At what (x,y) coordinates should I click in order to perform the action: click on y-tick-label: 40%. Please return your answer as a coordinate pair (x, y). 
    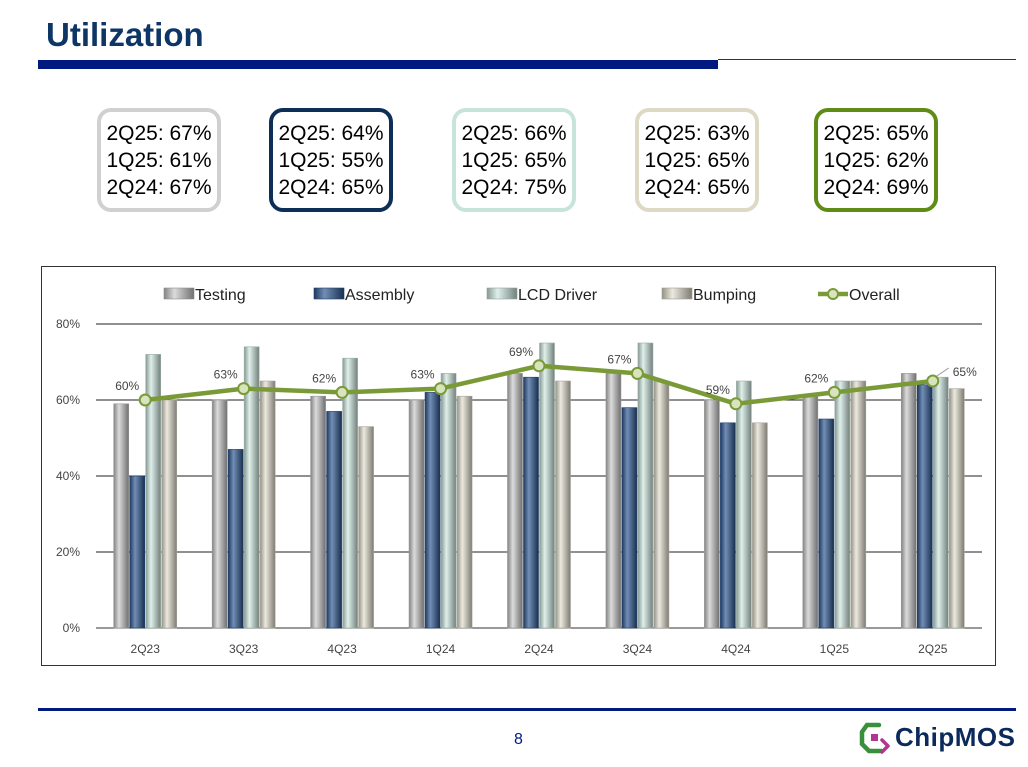
    Looking at the image, I should click on (68, 476).